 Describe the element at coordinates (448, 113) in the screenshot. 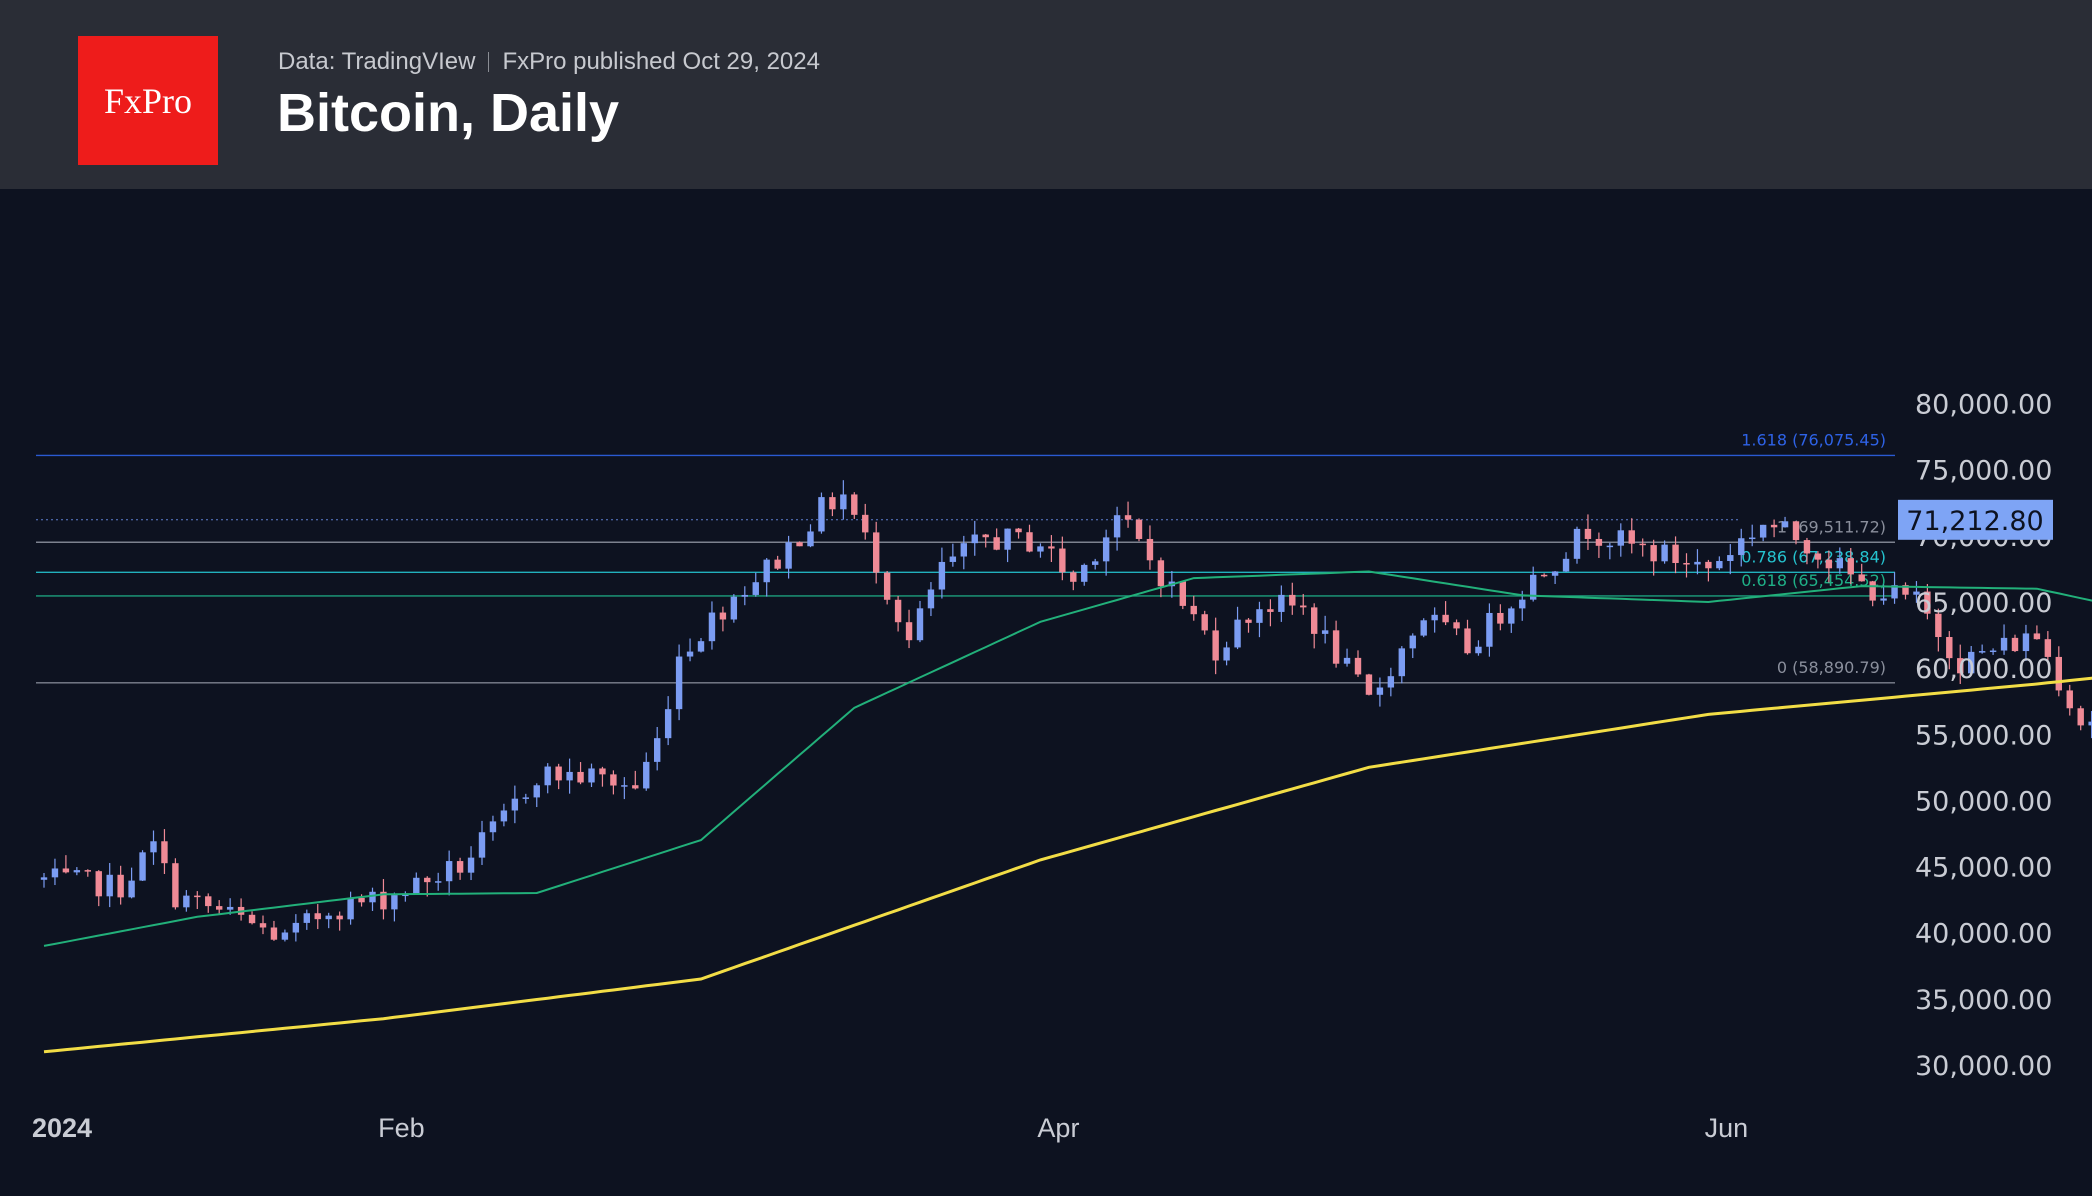

I see `chart-title: Bitcoin, Daily` at that location.